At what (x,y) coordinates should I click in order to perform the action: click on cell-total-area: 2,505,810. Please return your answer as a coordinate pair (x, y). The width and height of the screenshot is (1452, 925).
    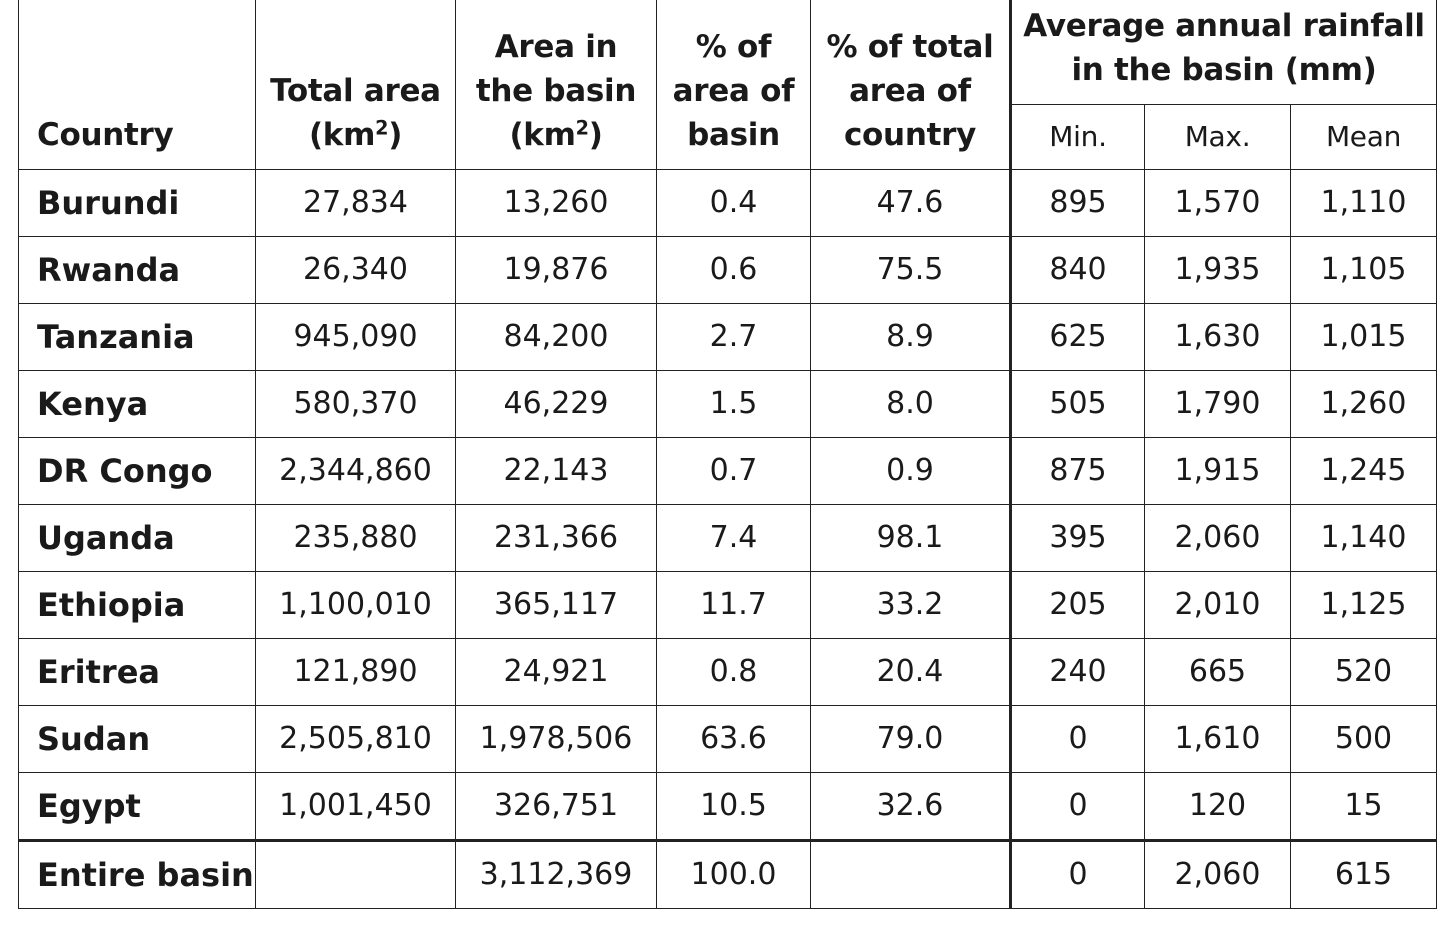
    Looking at the image, I should click on (355, 738).